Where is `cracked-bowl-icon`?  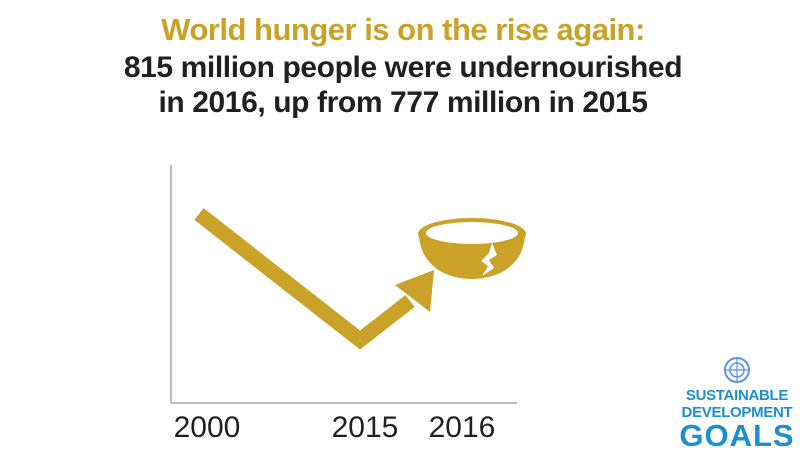
cracked-bowl-icon is located at coordinates (472, 248).